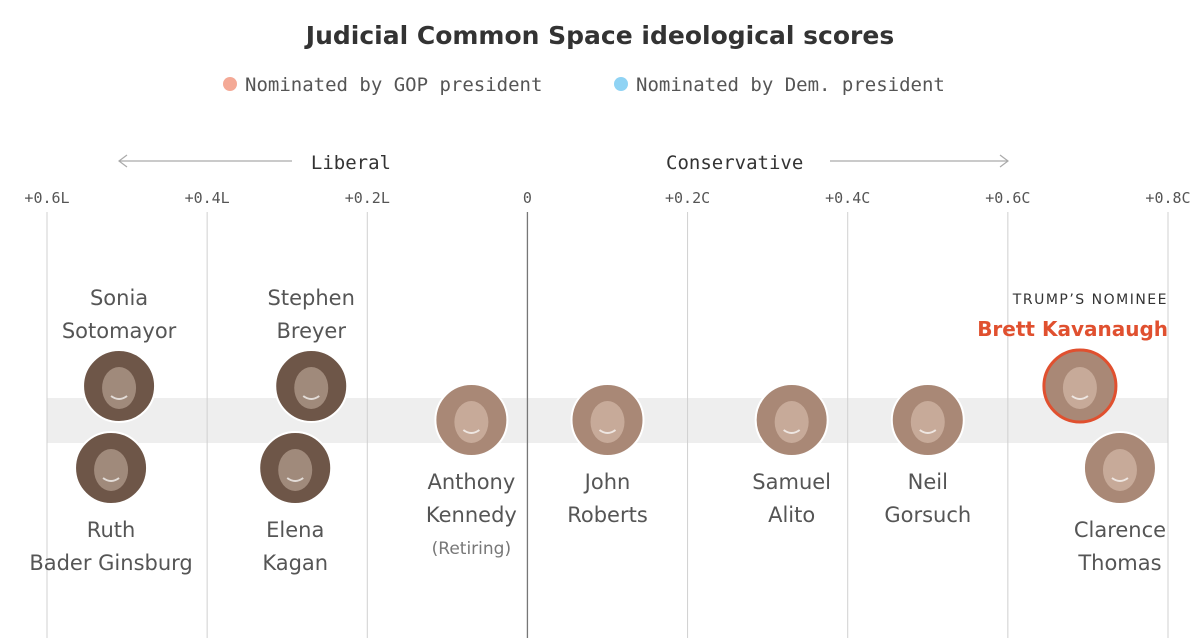 The width and height of the screenshot is (1200, 638). I want to click on tick-label: +0.4C, so click(847, 198).